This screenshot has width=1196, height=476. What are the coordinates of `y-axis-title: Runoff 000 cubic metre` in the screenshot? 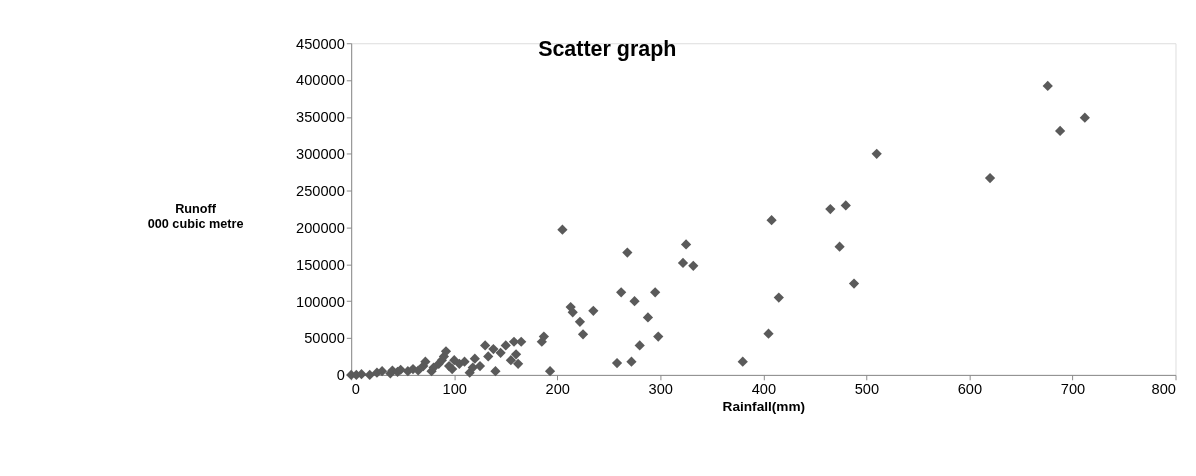 It's located at (195, 217).